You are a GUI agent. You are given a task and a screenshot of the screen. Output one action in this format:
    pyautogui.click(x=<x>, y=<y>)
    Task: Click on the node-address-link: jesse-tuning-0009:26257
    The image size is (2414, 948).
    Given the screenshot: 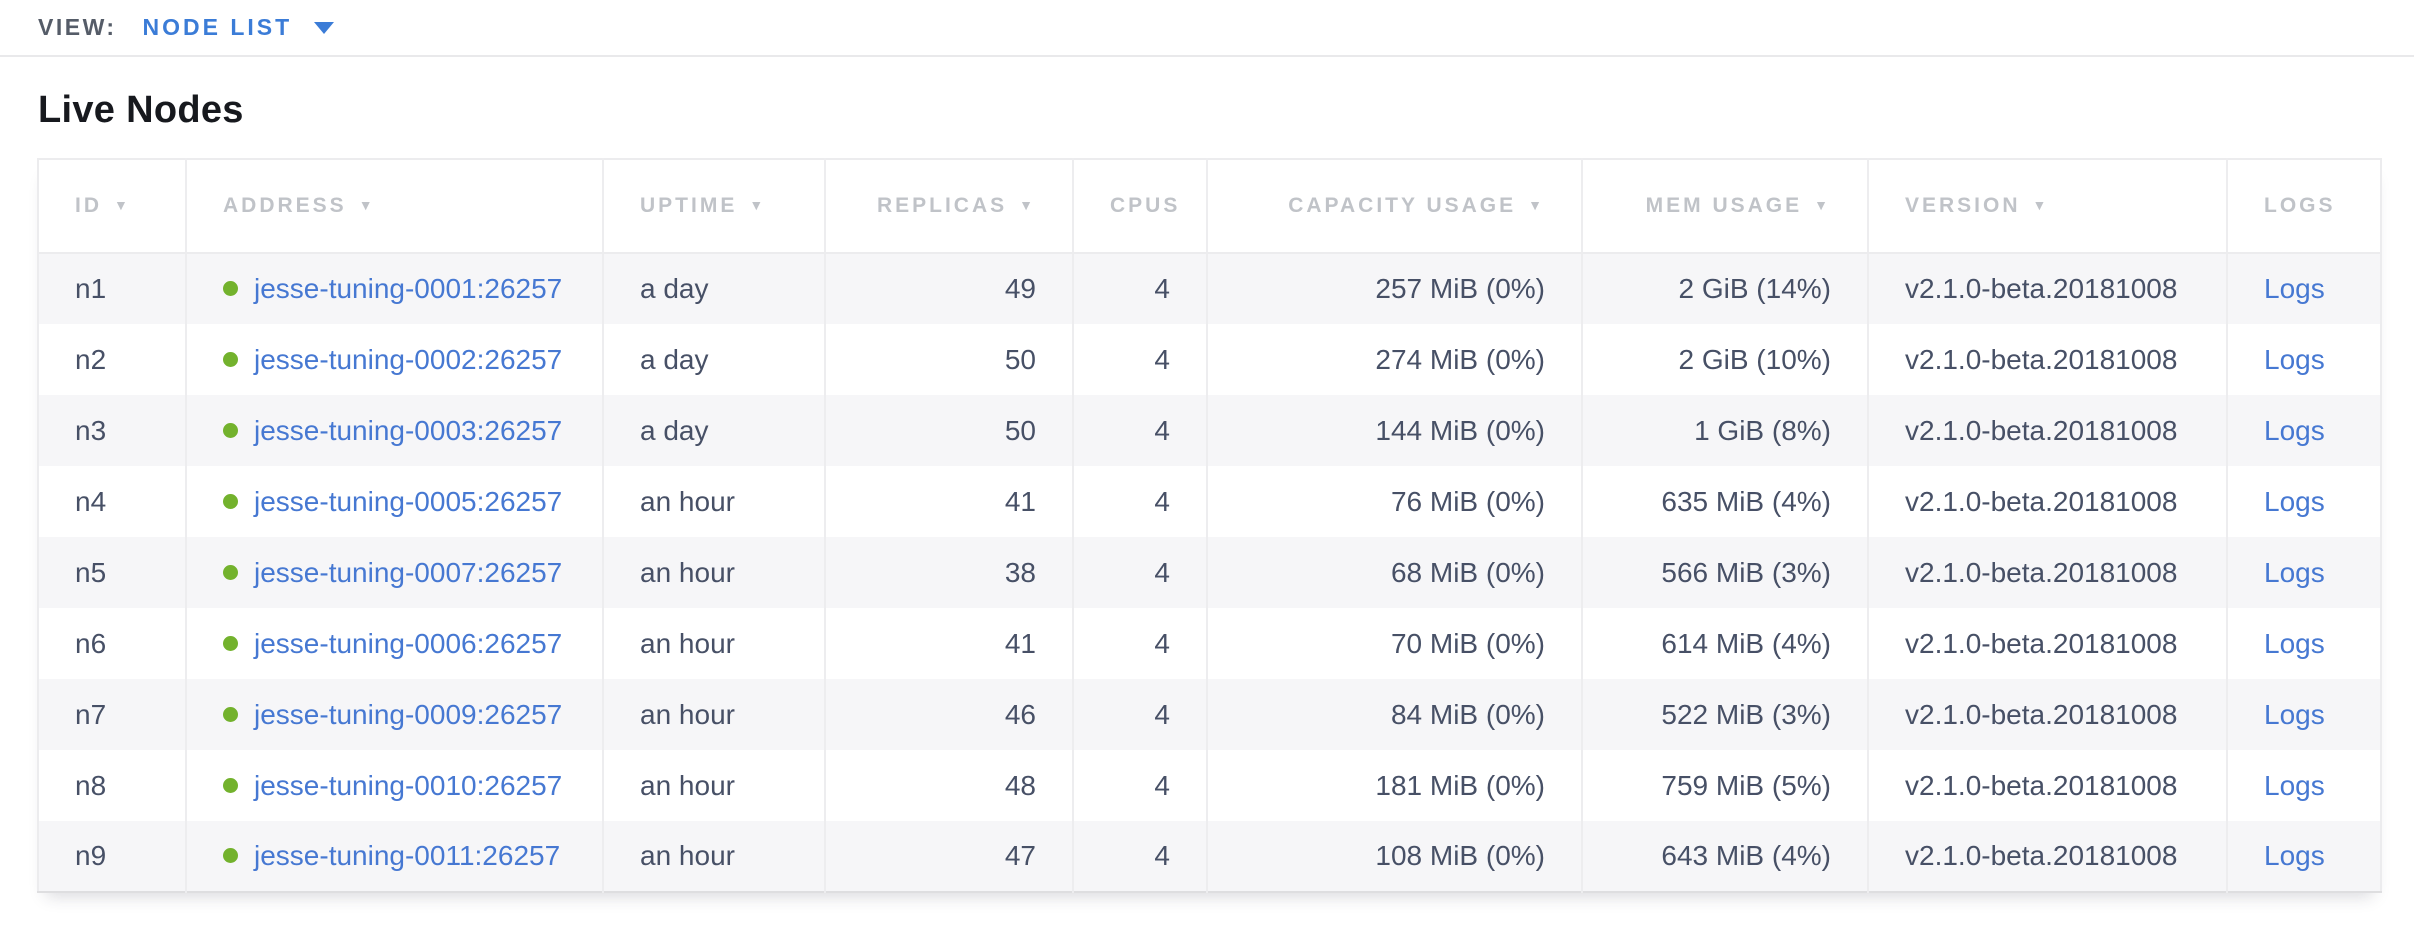 What is the action you would take?
    pyautogui.click(x=408, y=714)
    